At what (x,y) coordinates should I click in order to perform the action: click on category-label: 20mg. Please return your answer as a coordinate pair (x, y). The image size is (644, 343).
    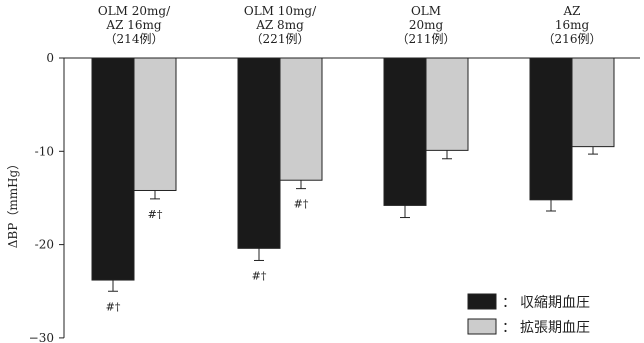
    Looking at the image, I should click on (426, 25).